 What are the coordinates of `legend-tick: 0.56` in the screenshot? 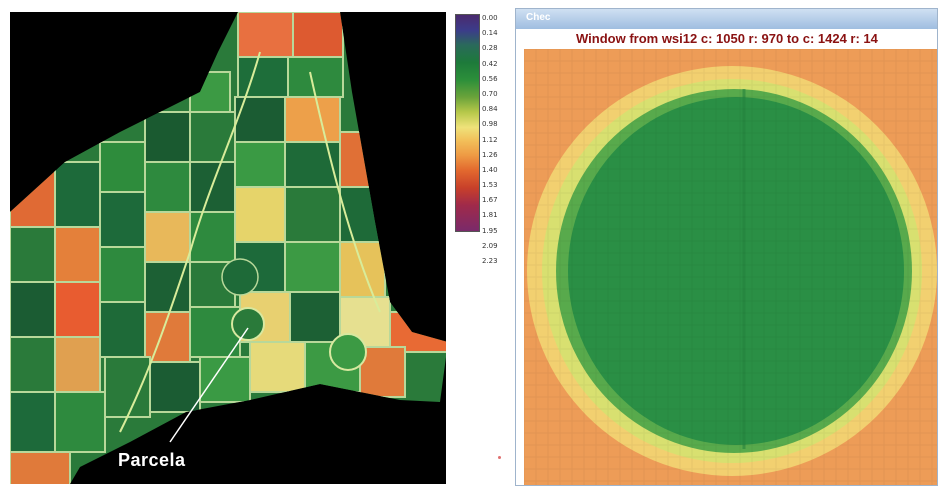 It's located at (490, 78).